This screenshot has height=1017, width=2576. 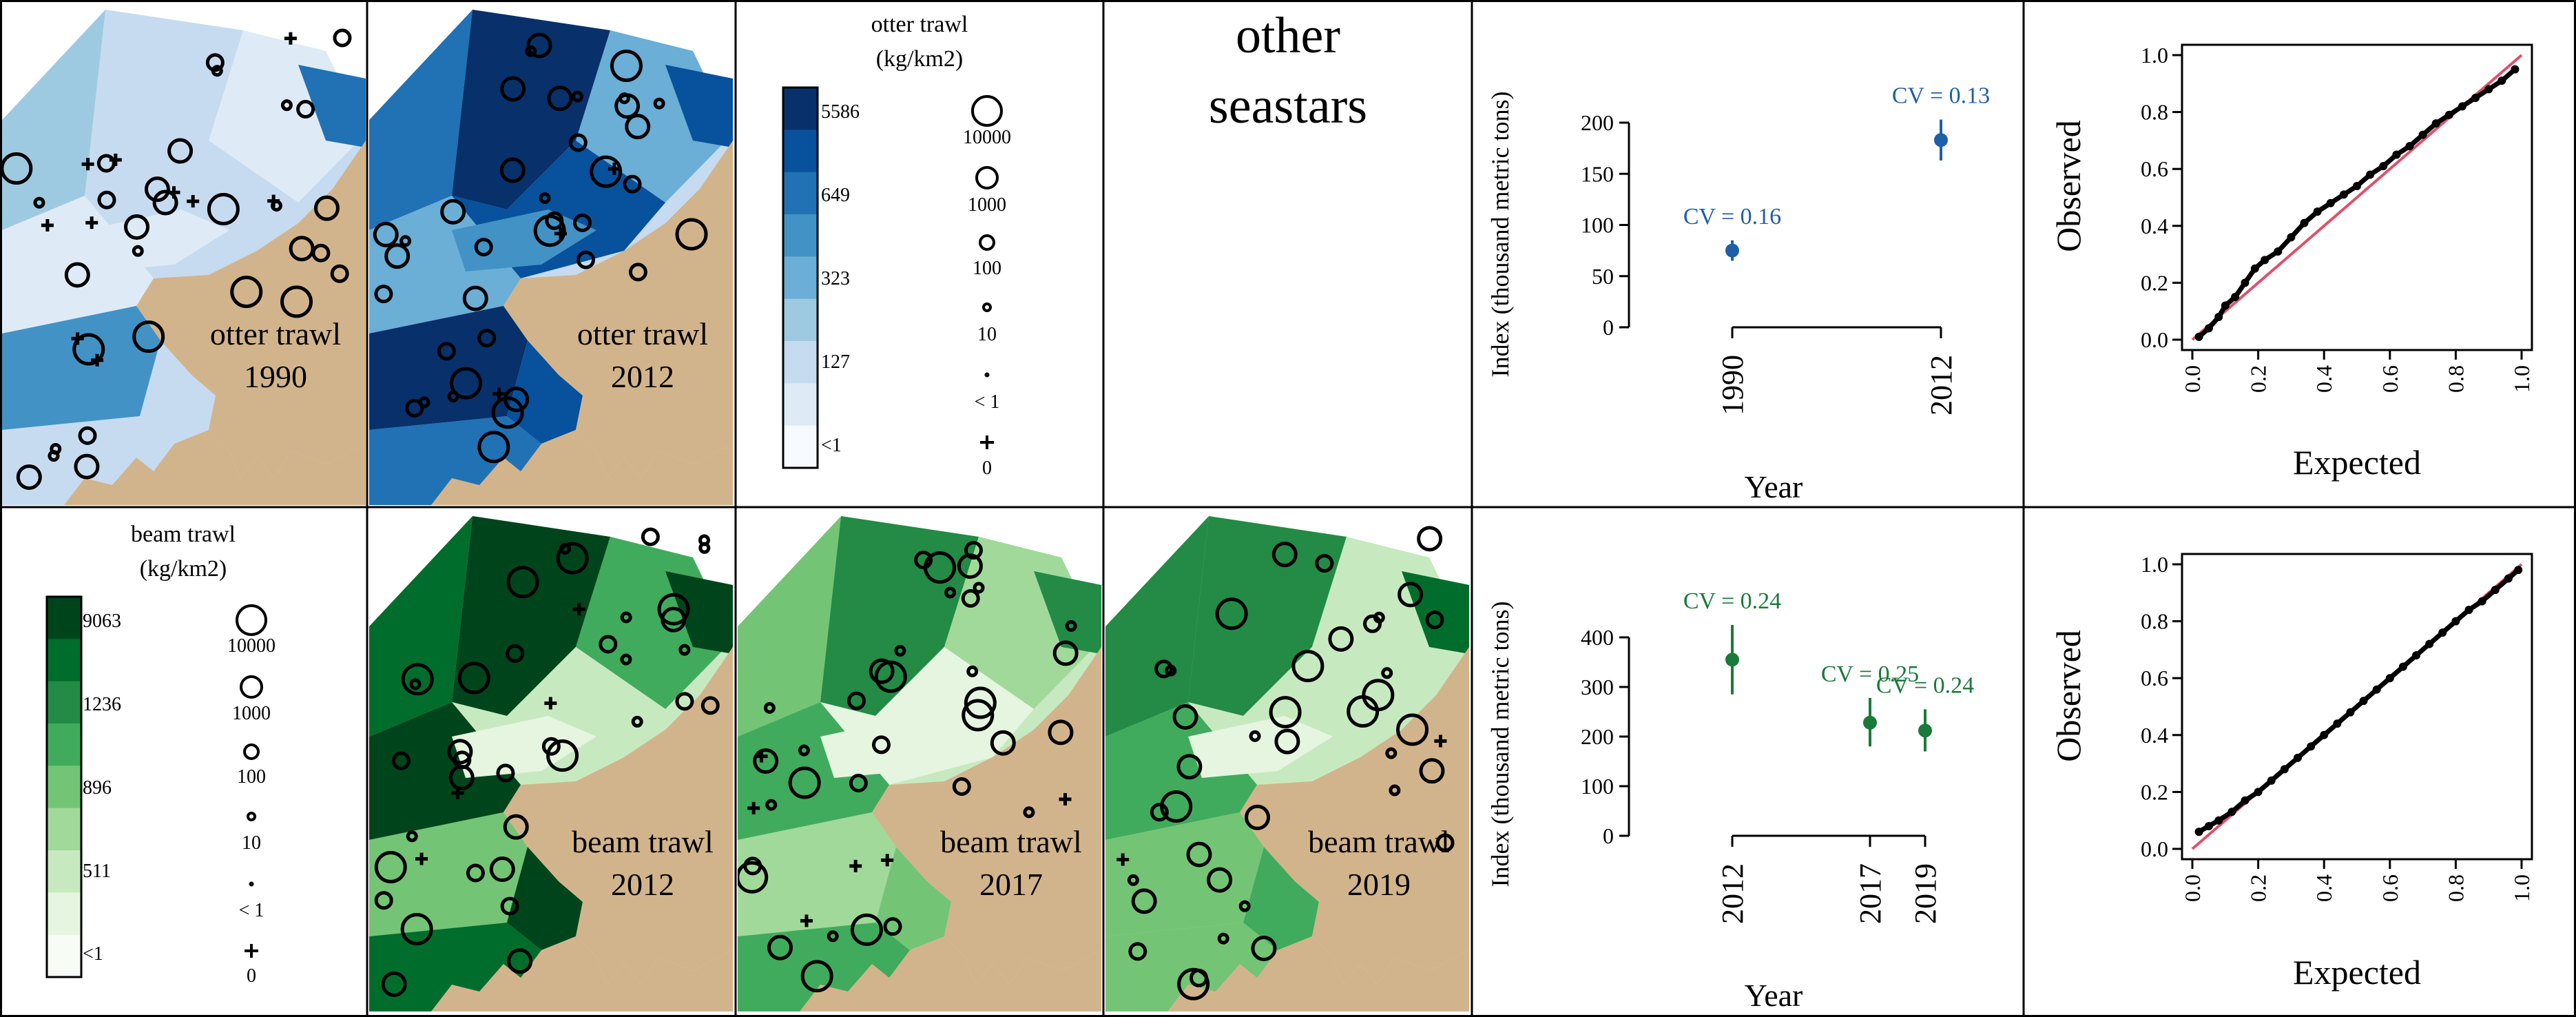 I want to click on y-tick-label: 0.8, so click(x=2154, y=112).